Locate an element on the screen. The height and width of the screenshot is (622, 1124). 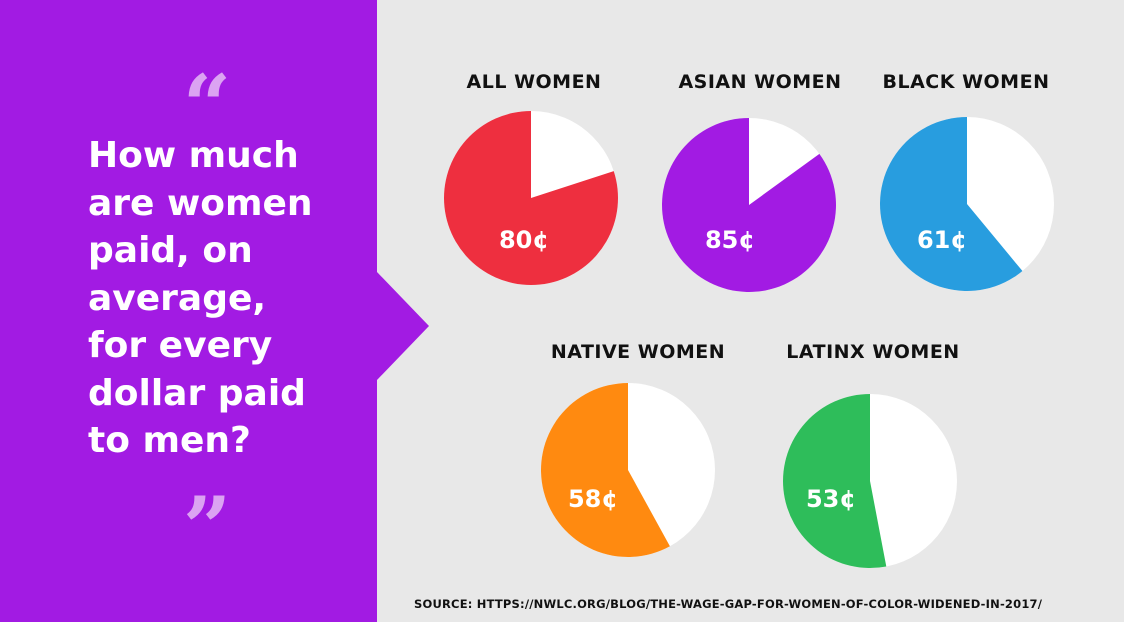
question-line: How much is located at coordinates (193, 155).